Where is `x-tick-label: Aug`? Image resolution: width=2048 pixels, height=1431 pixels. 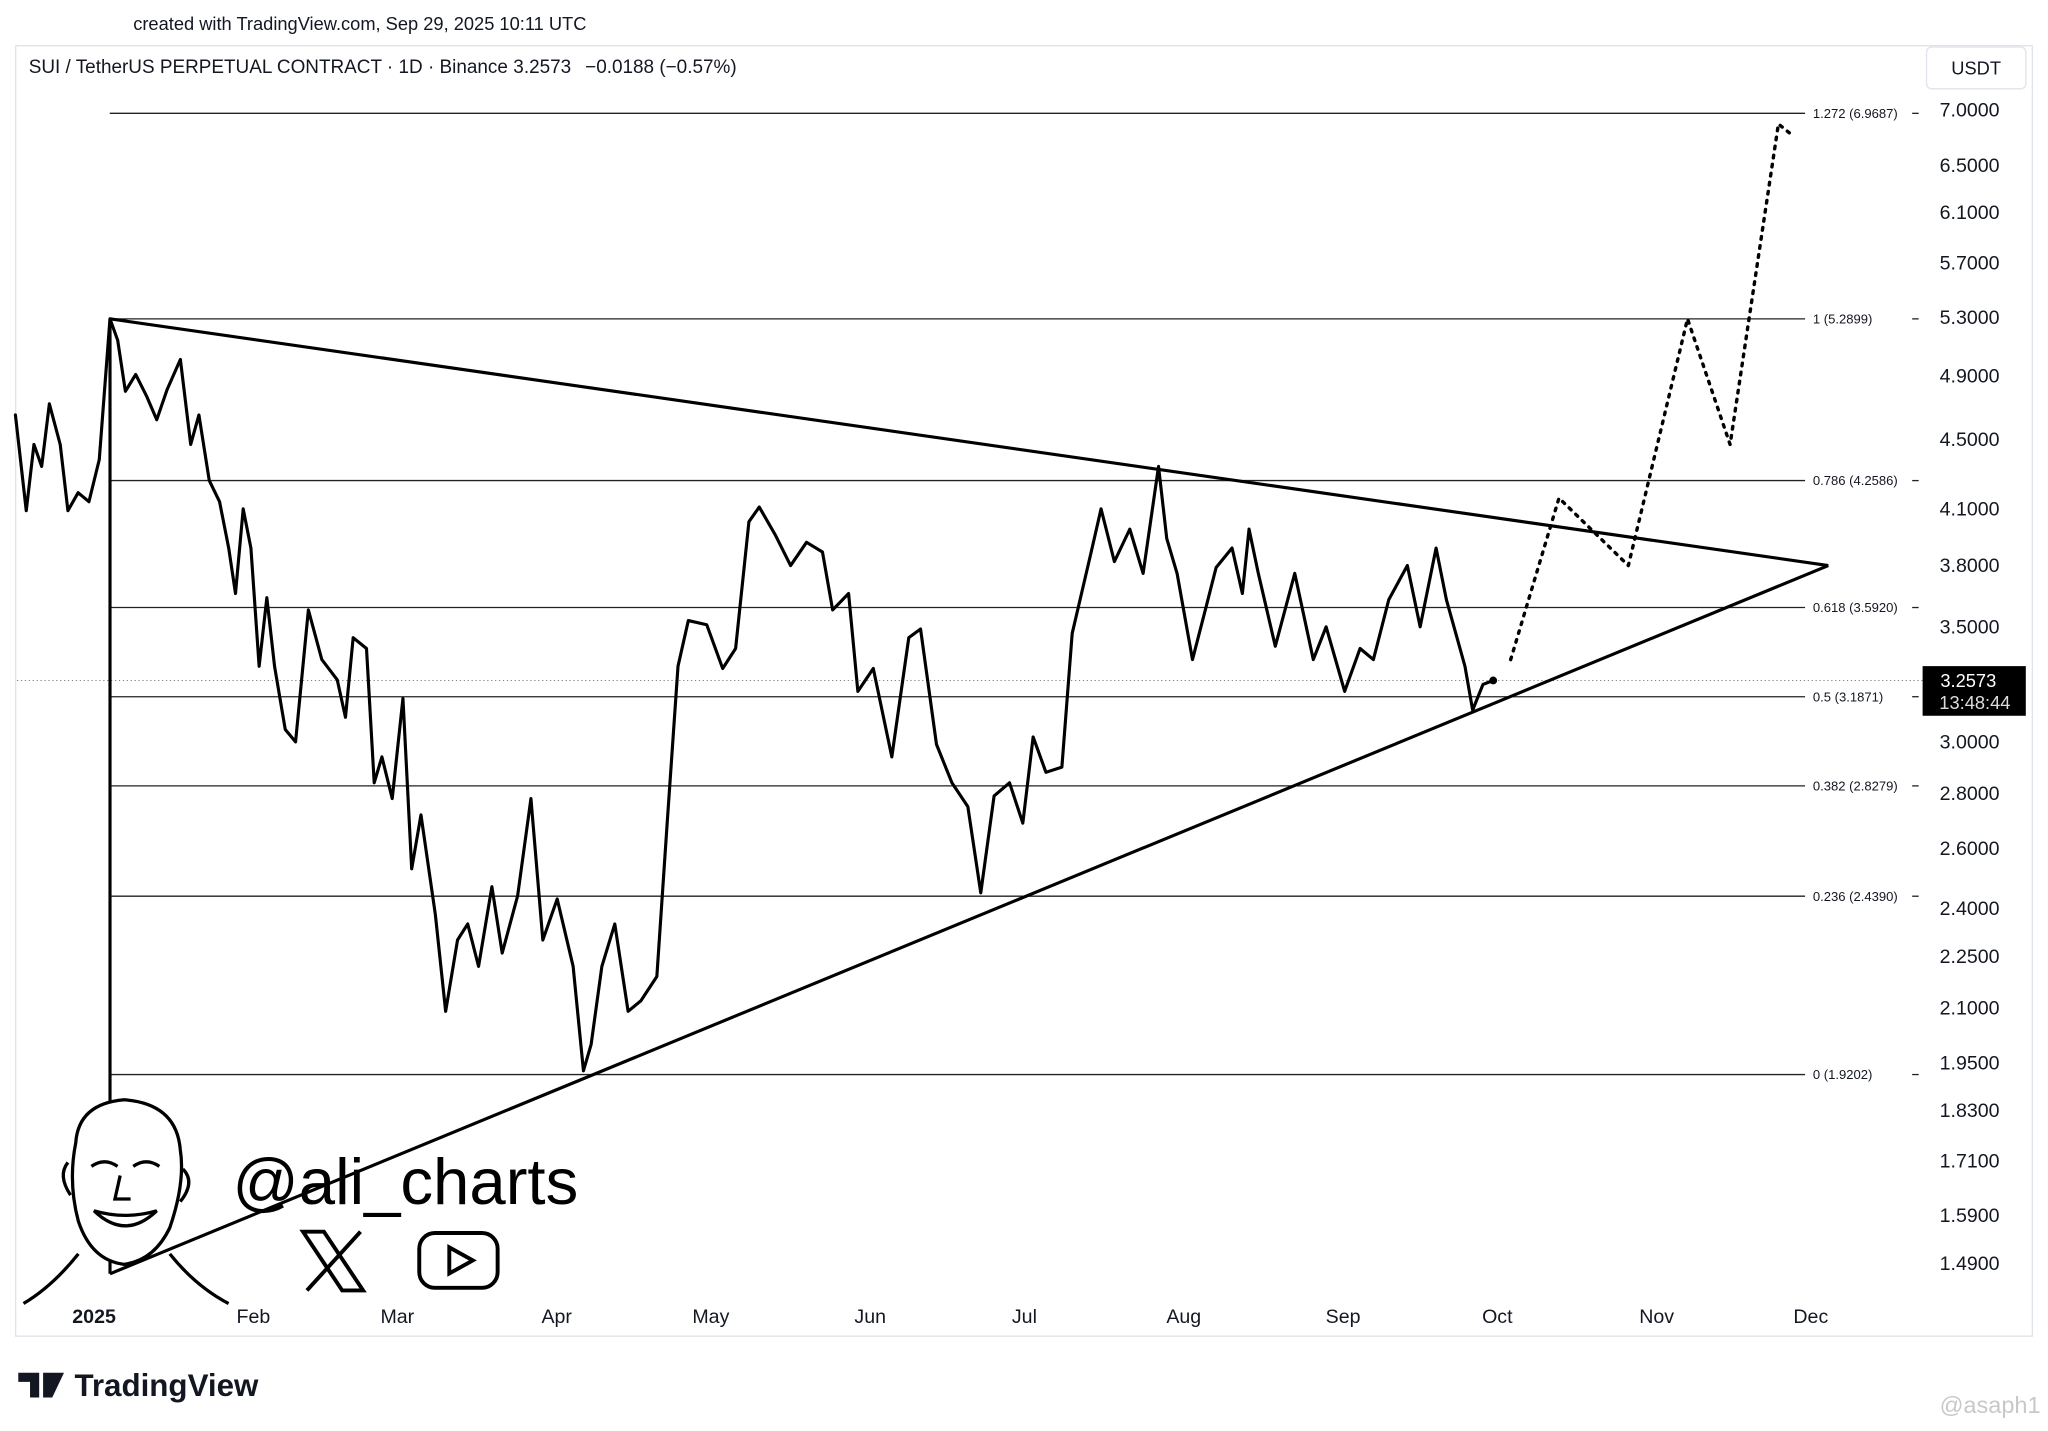 x-tick-label: Aug is located at coordinates (1183, 1317).